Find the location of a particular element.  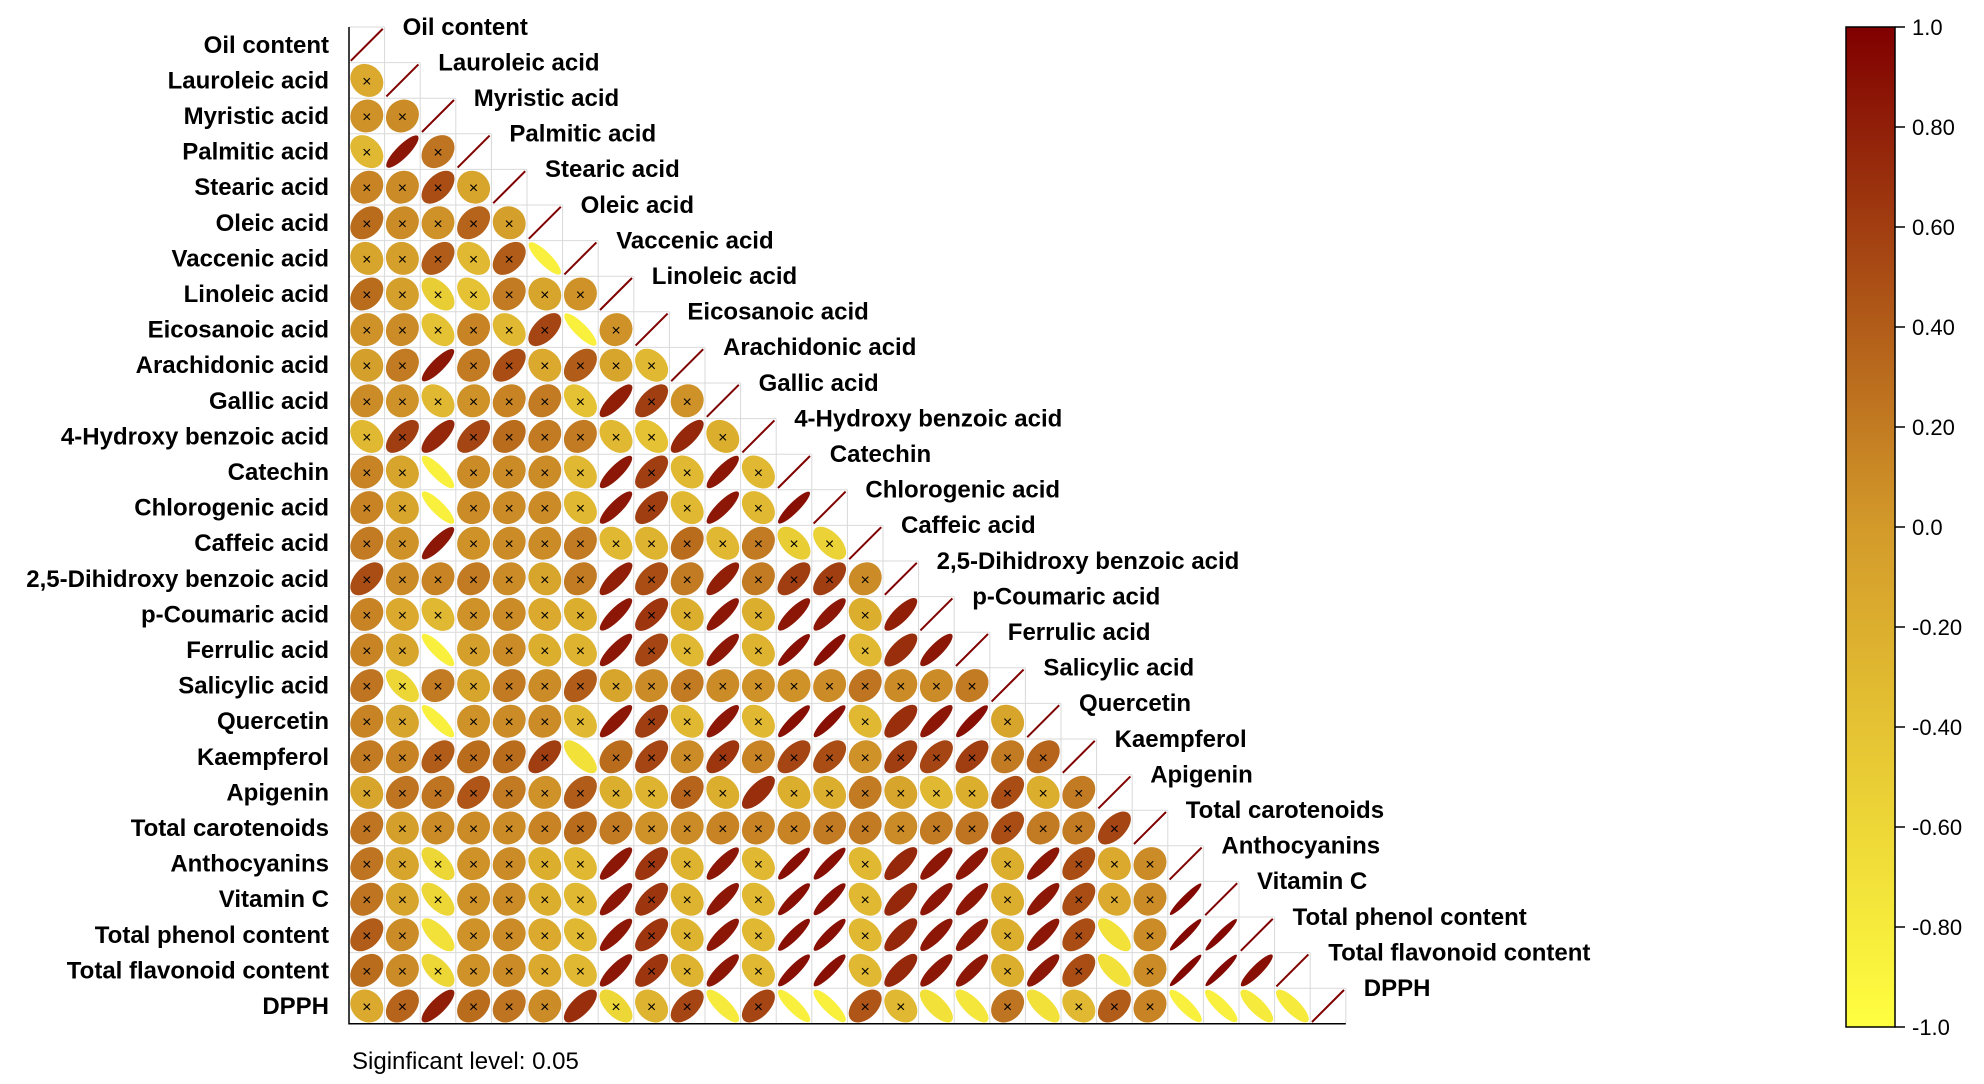

row-label: Kaempferol is located at coordinates (263, 757).